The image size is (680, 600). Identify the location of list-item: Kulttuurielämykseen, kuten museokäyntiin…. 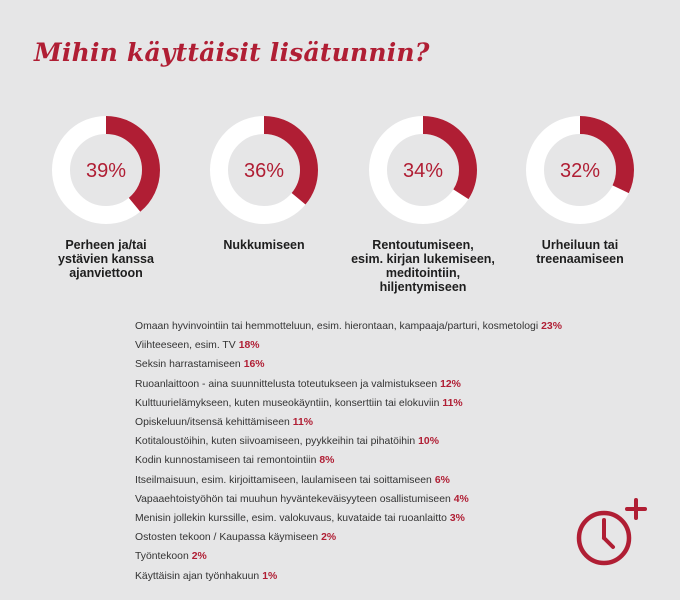
(348, 403).